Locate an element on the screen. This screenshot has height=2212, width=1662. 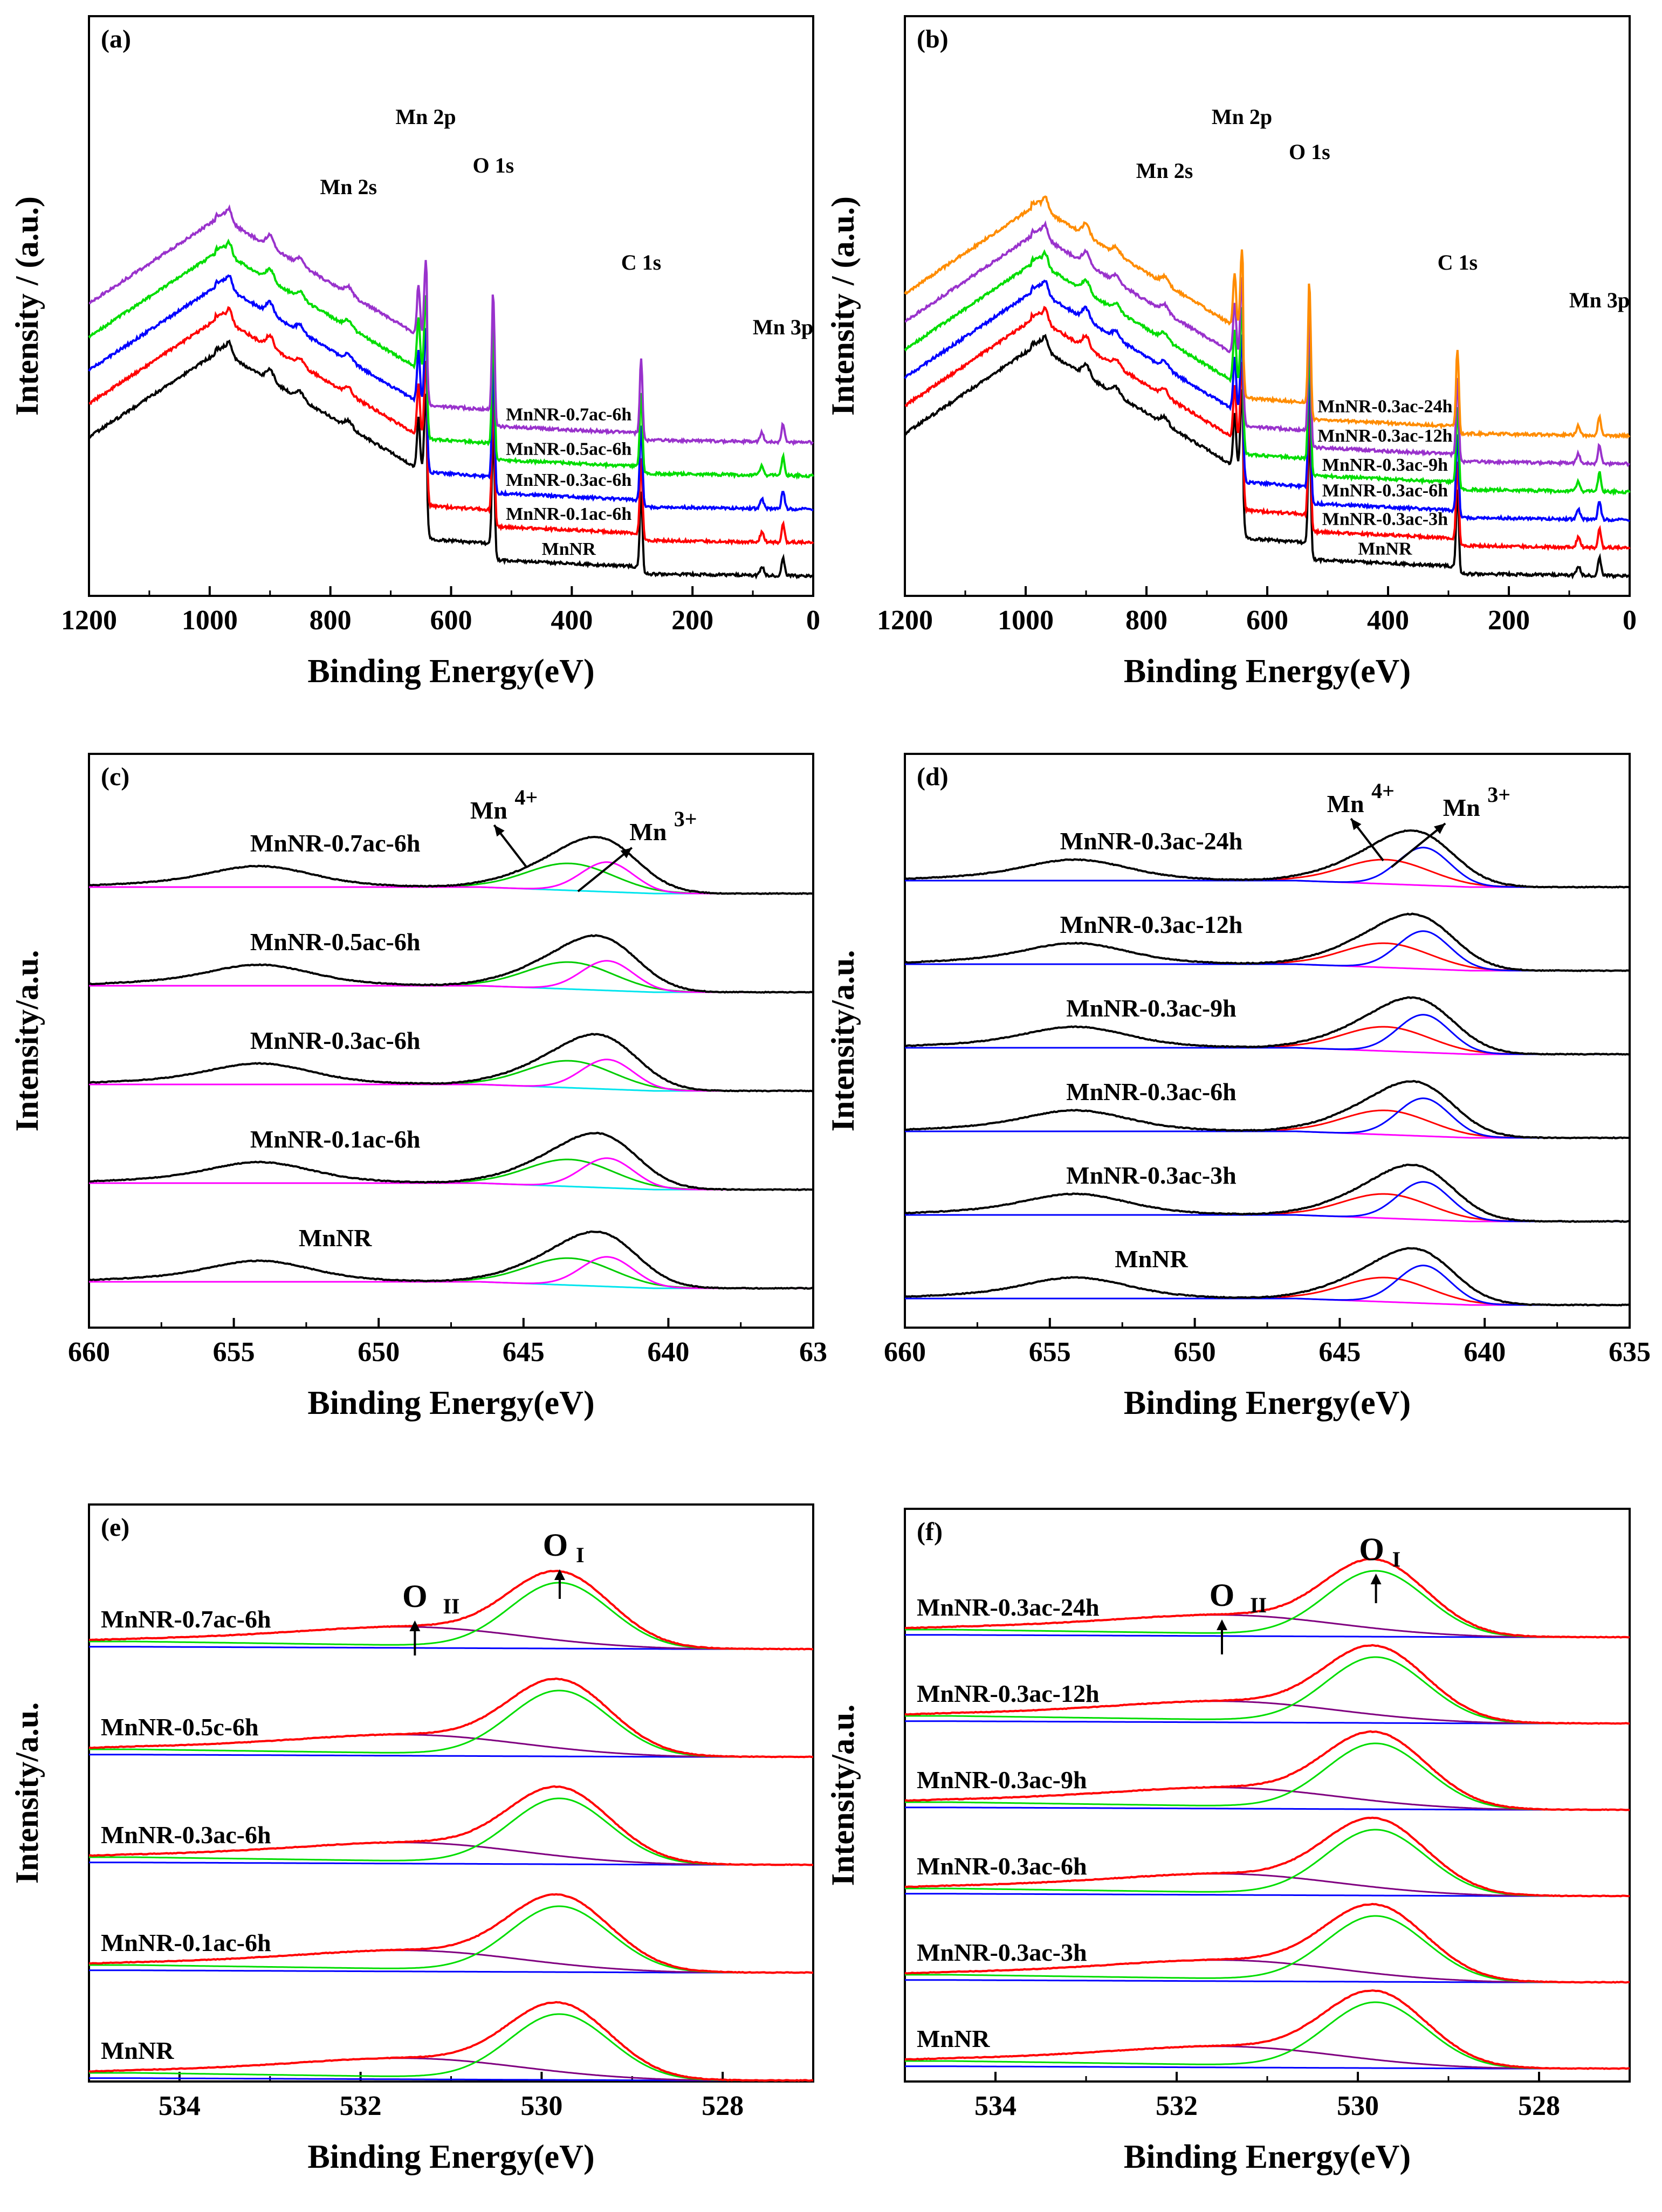
x-tick-label: 63 is located at coordinates (813, 1352).